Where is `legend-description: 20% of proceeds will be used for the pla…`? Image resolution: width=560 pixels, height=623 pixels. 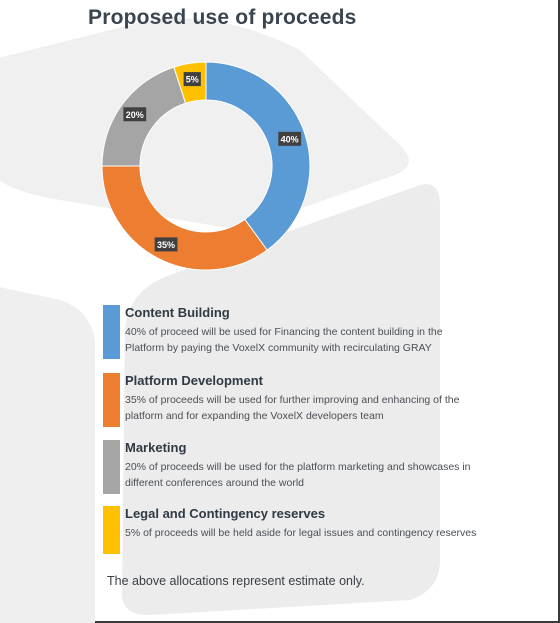 legend-description: 20% of proceeds will be used for the pla… is located at coordinates (298, 475).